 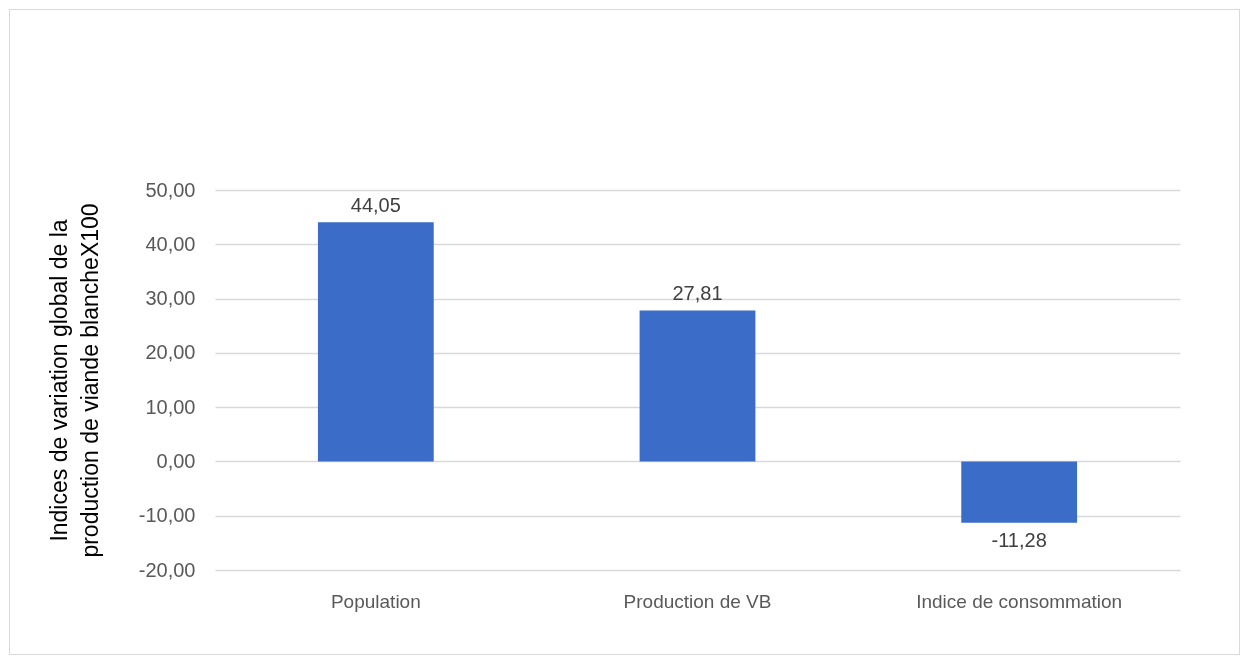 What do you see at coordinates (375, 205) in the screenshot?
I see `data-label: 44,05` at bounding box center [375, 205].